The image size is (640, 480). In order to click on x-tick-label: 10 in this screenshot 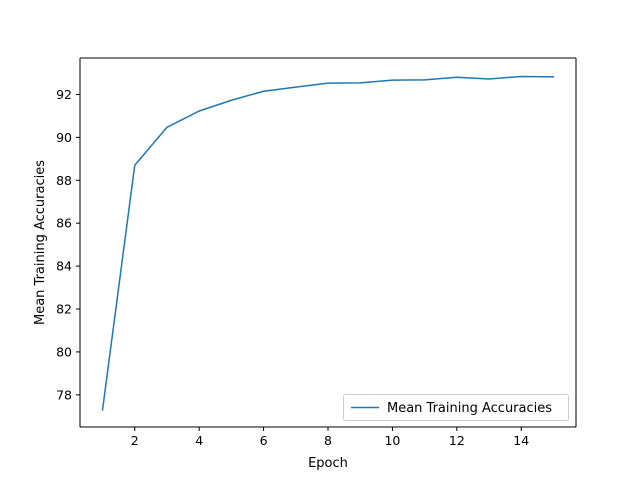, I will do `click(392, 440)`.